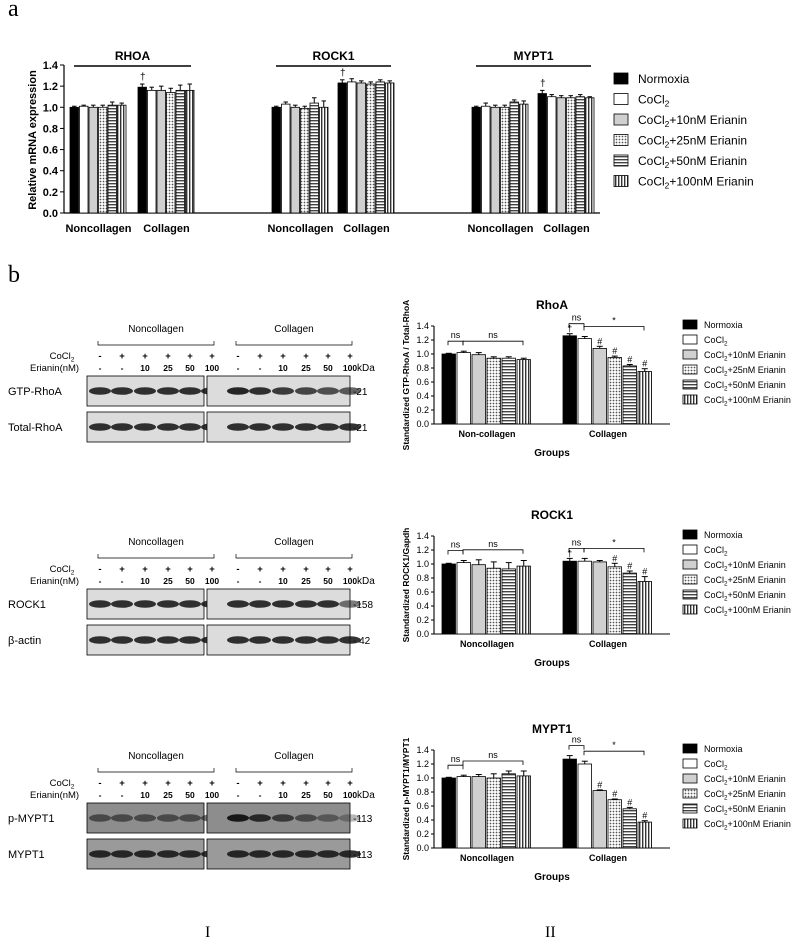 The height and width of the screenshot is (950, 800). I want to click on chart-title: ROCK1, so click(552, 515).